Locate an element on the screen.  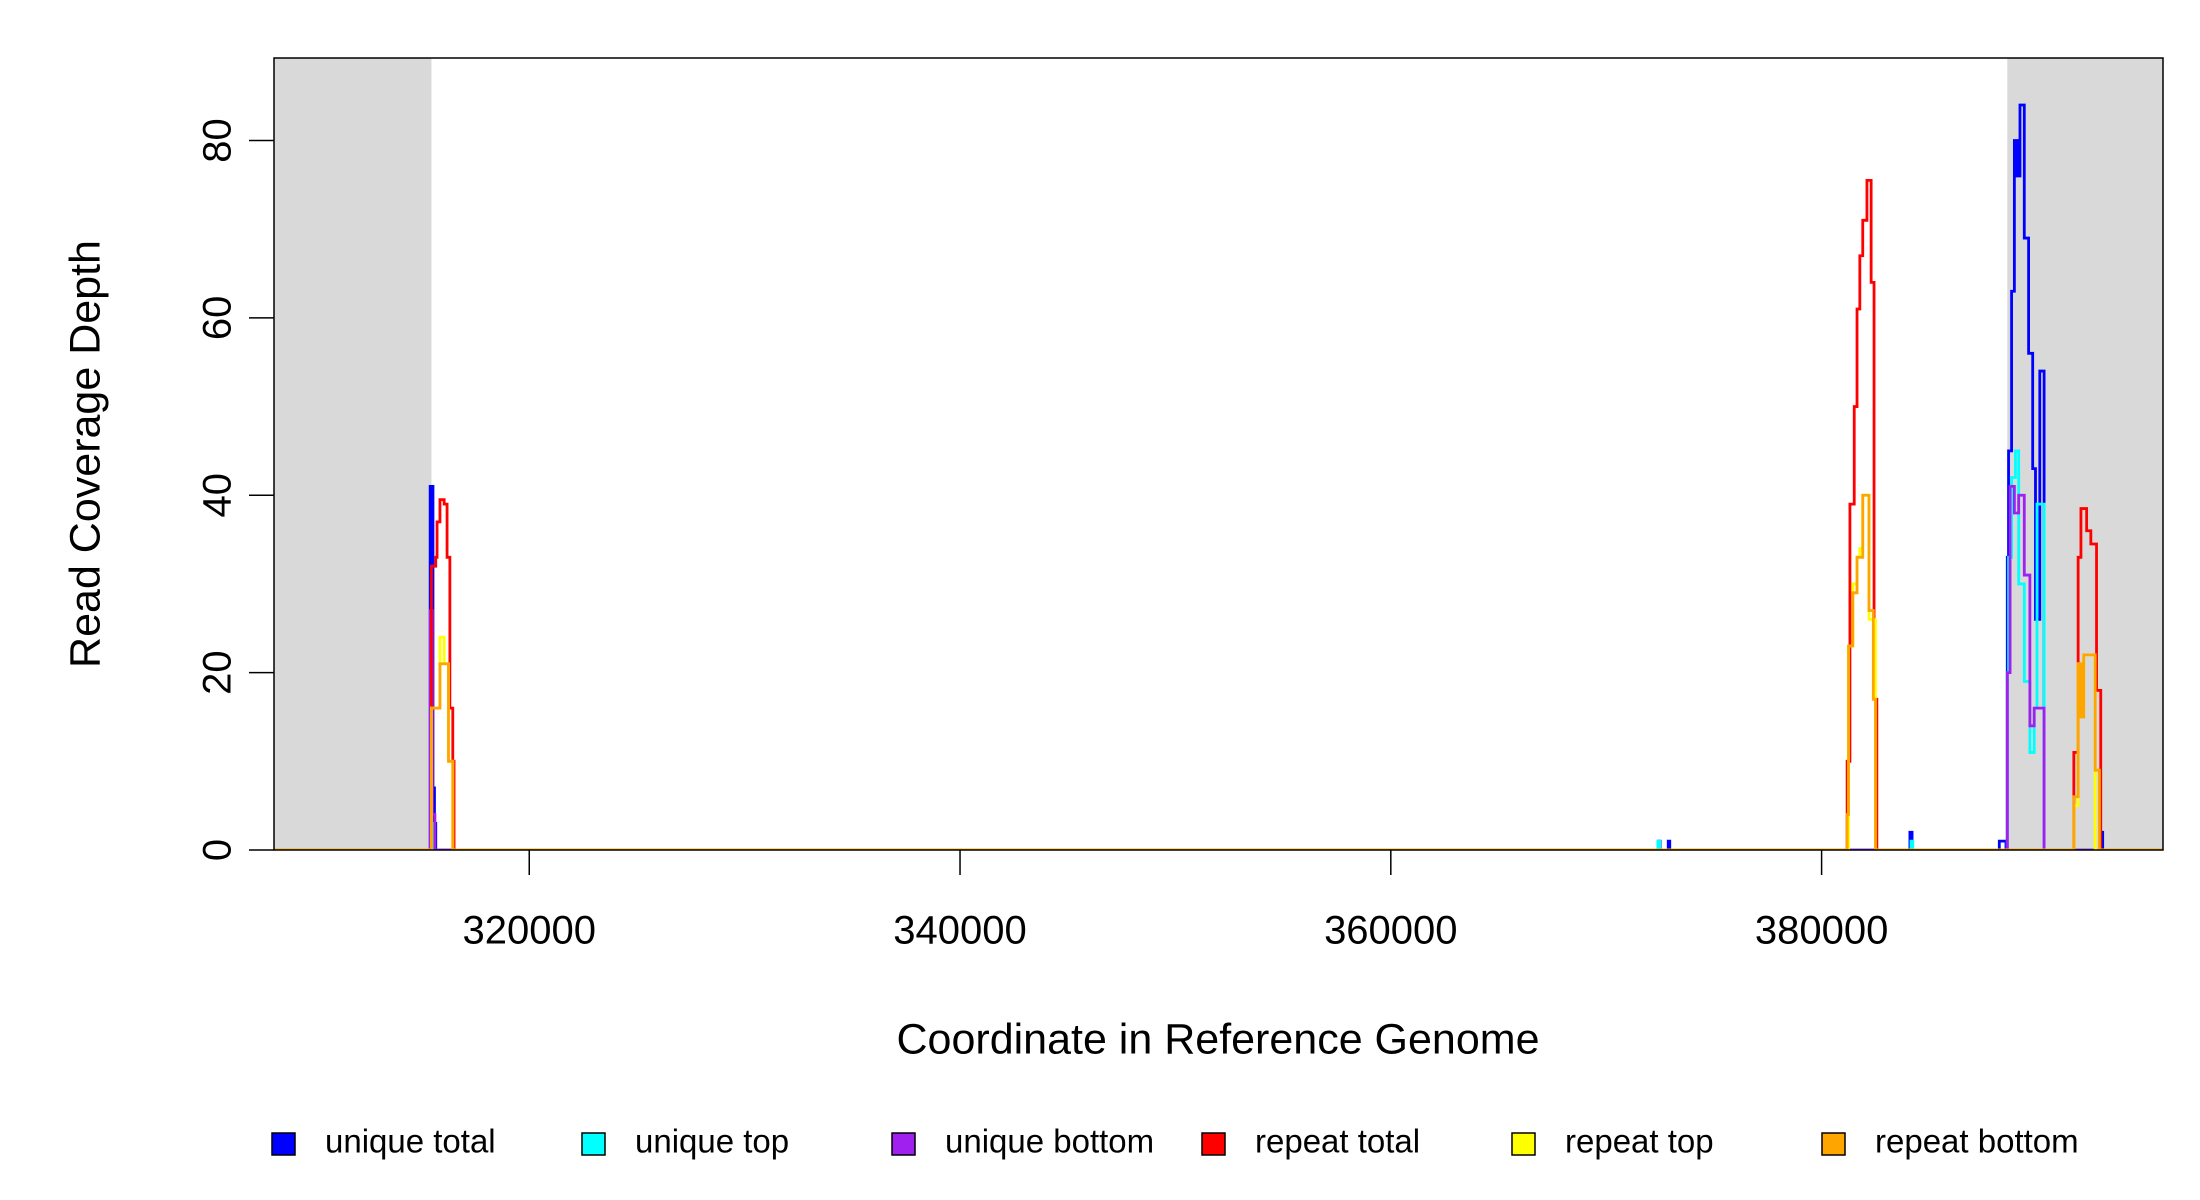
legend-label: repeat bottom is located at coordinates (1977, 1141).